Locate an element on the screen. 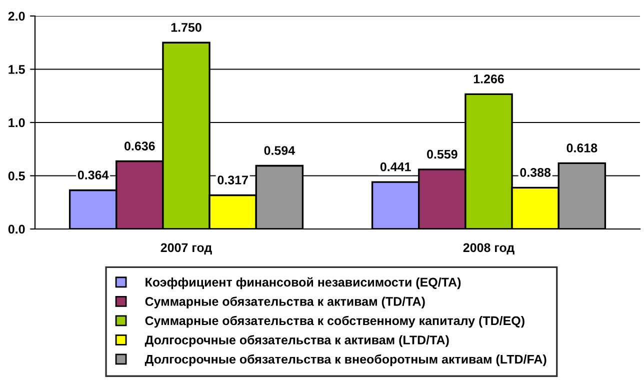 This screenshot has height=392, width=644. data-label: 0.594 is located at coordinates (279, 150).